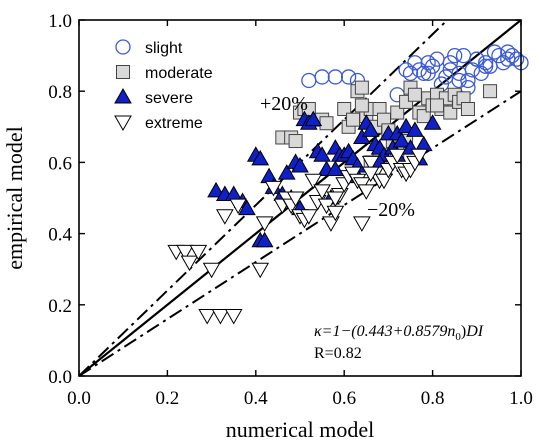 The width and height of the screenshot is (550, 447). Describe the element at coordinates (521, 398) in the screenshot. I see `x-tick-label: 1.0` at that location.